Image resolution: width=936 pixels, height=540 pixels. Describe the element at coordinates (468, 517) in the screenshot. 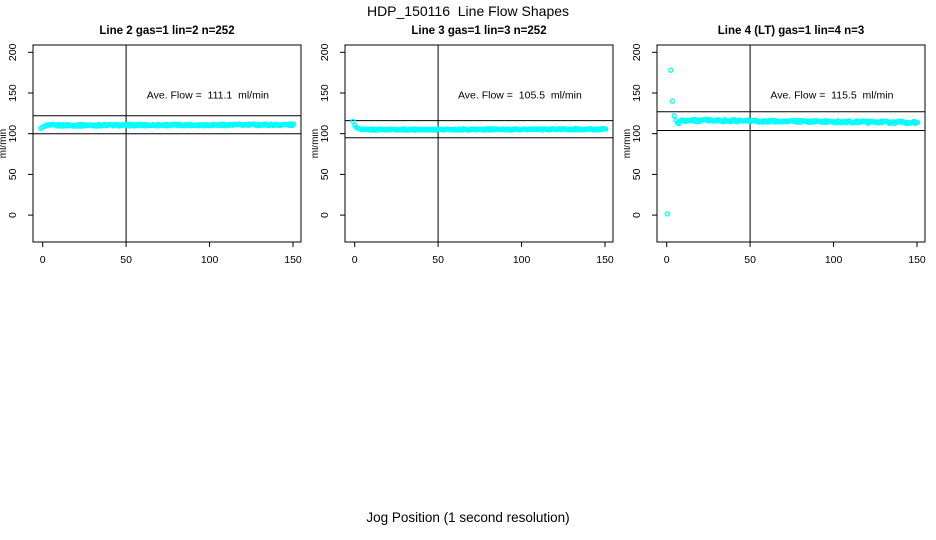

I see `x-axis-label: Jog Position (1 second resolution)` at that location.